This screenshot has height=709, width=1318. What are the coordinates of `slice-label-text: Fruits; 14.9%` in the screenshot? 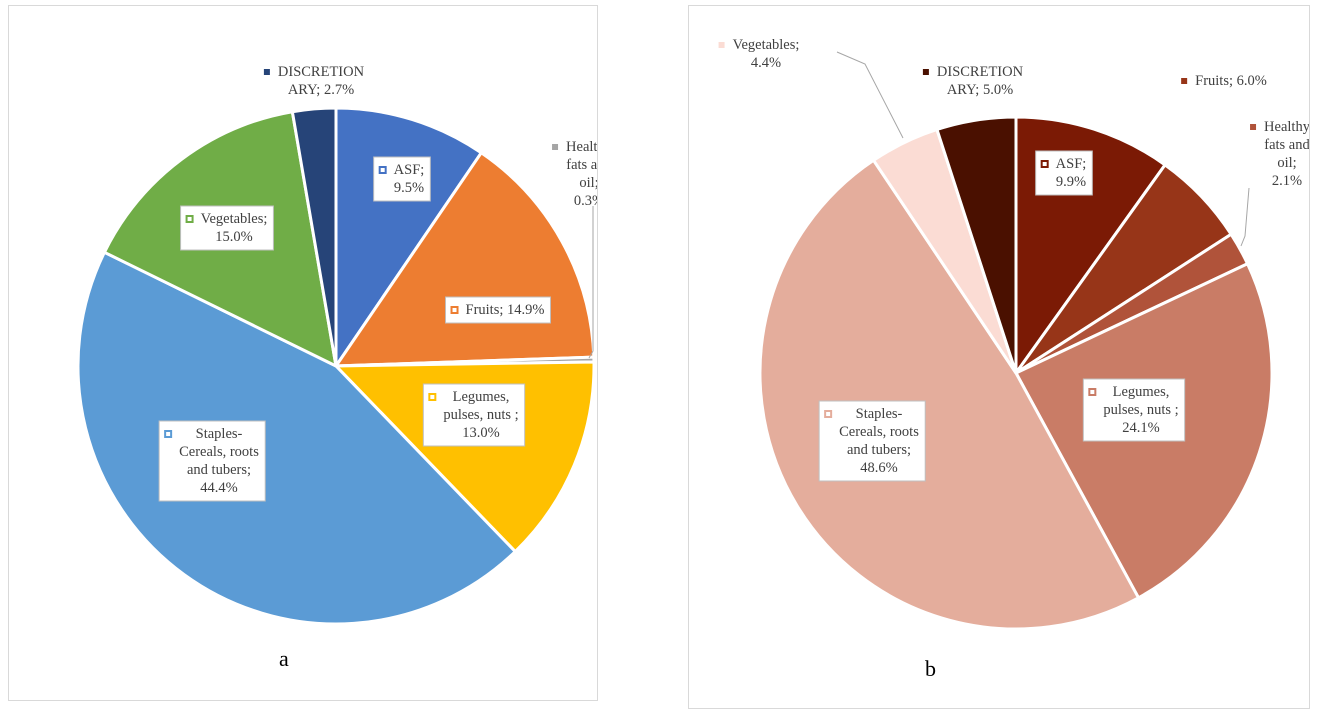 It's located at (505, 310).